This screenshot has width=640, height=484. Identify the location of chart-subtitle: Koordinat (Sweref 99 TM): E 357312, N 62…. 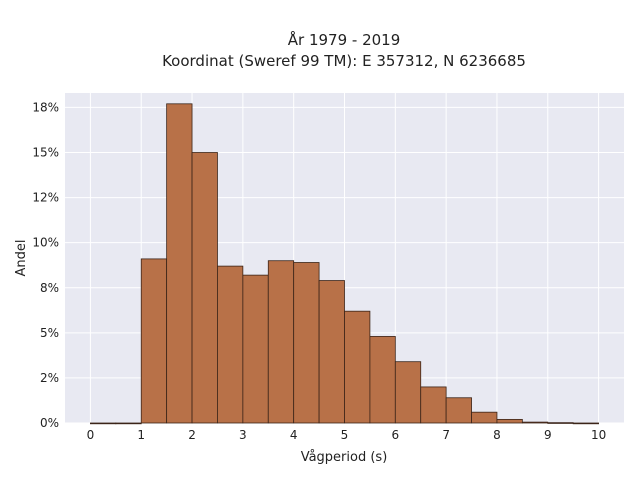
(344, 61).